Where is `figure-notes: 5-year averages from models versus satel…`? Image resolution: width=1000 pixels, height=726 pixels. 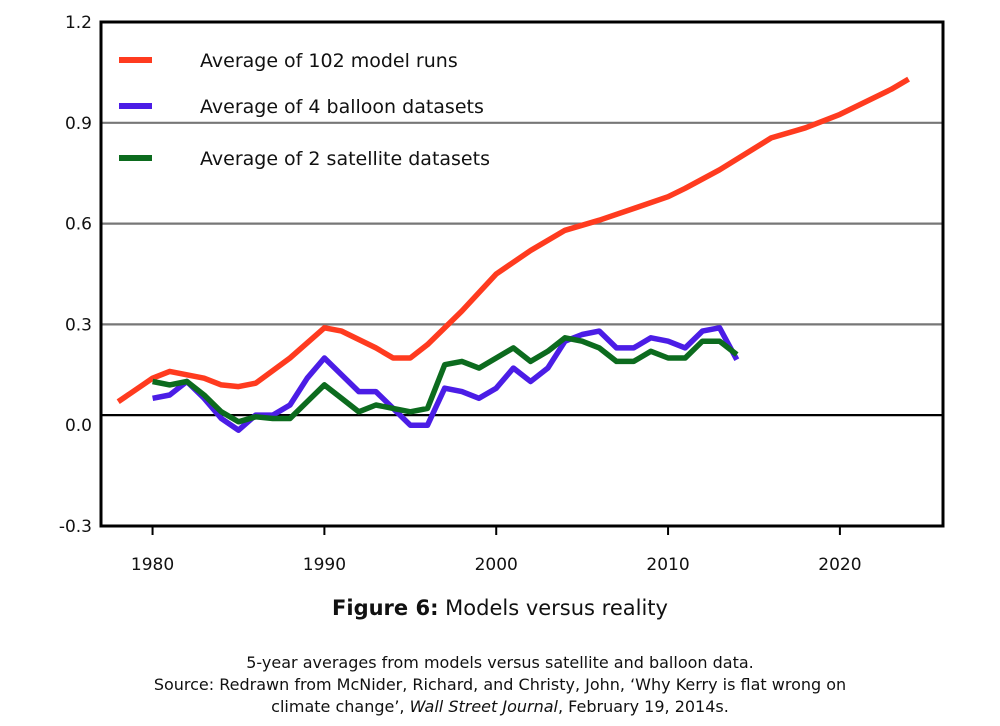
figure-notes: 5-year averages from models versus satel… is located at coordinates (500, 685).